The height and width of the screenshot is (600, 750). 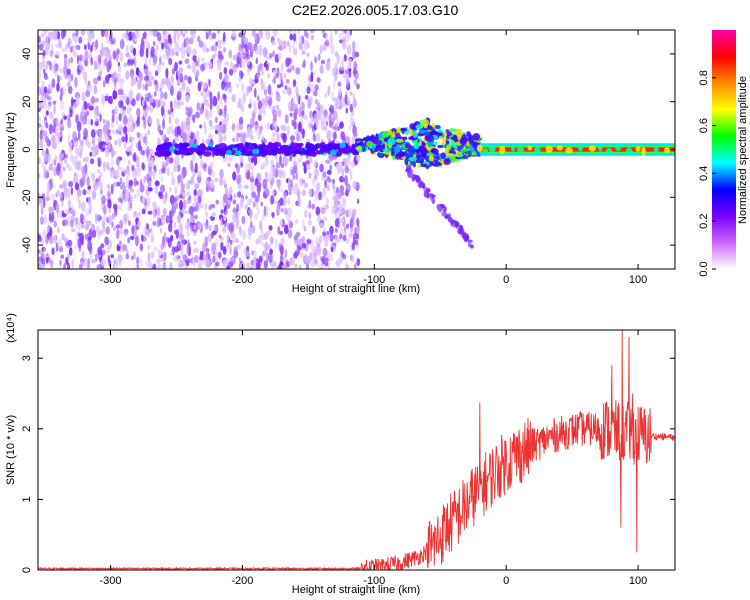 I want to click on snr-x-label: Height of straight line (km), so click(x=356, y=590).